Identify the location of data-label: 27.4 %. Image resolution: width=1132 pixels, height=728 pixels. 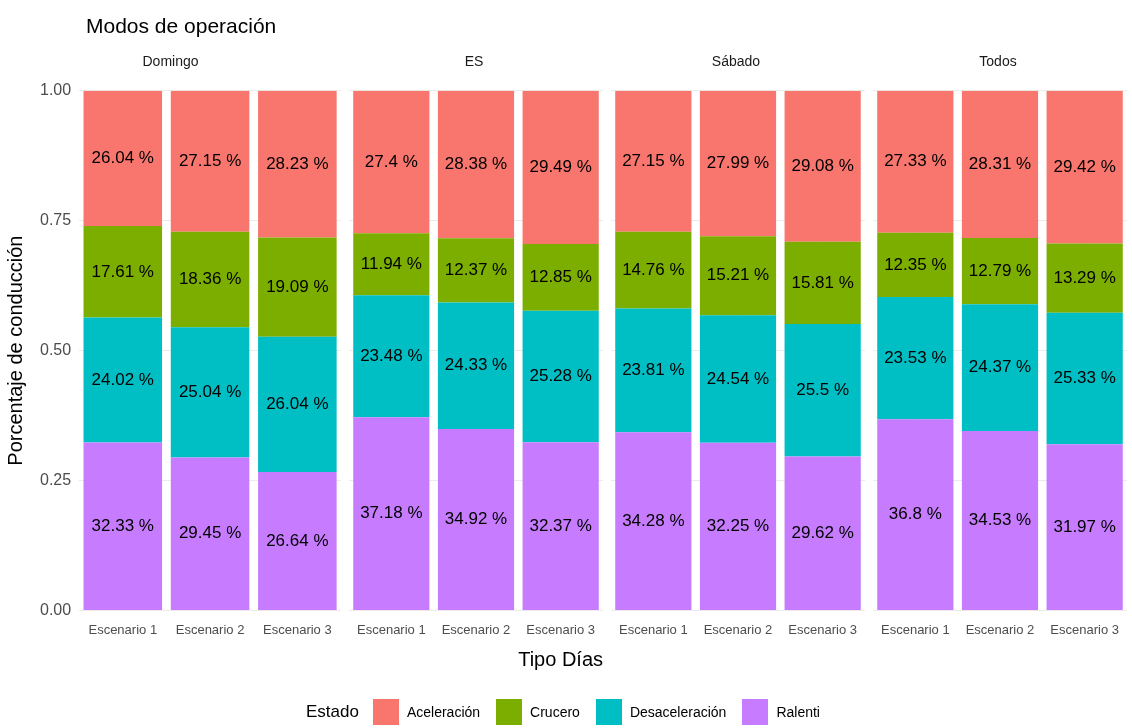
(391, 161).